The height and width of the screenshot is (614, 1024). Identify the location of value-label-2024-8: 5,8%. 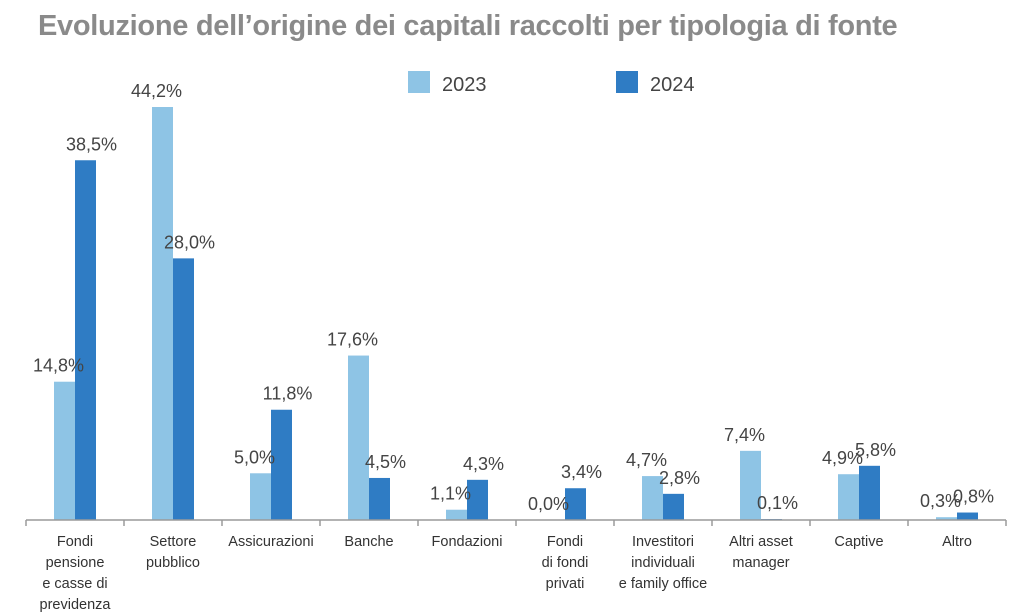
(875, 450).